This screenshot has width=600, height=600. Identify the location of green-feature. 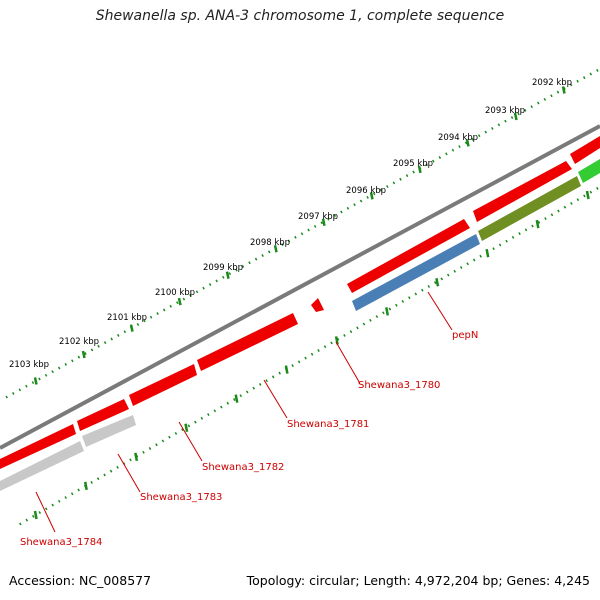
(589, 171).